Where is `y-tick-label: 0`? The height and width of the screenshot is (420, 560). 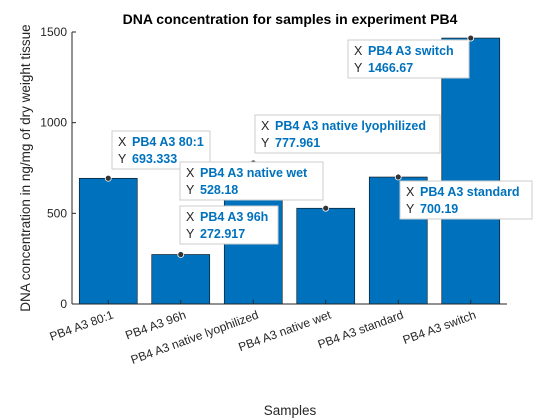 y-tick-label: 0 is located at coordinates (63, 304).